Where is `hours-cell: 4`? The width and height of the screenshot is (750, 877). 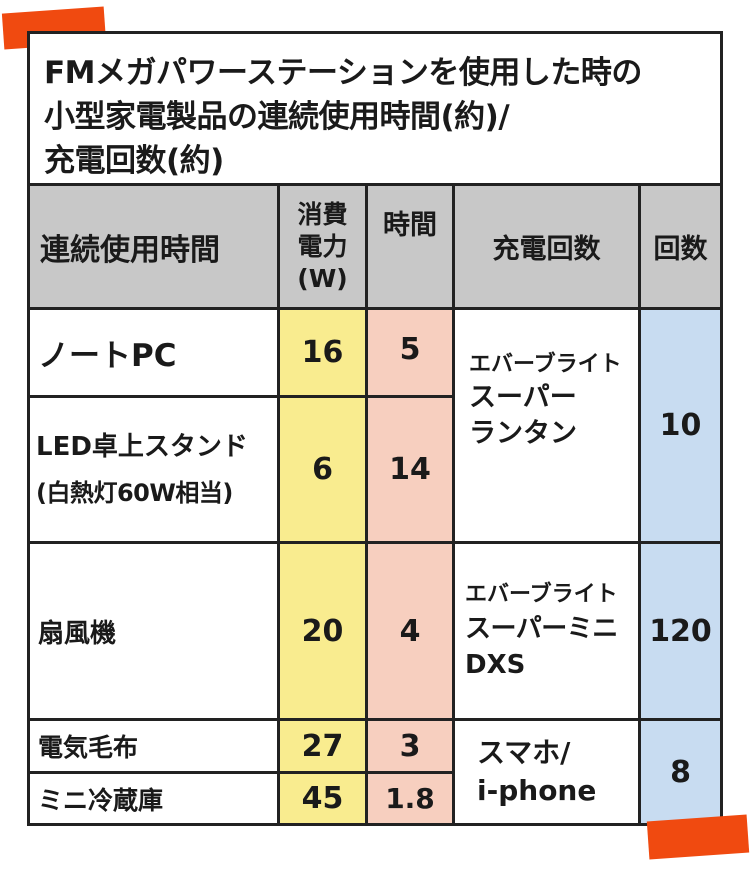
hours-cell: 4 is located at coordinates (411, 632).